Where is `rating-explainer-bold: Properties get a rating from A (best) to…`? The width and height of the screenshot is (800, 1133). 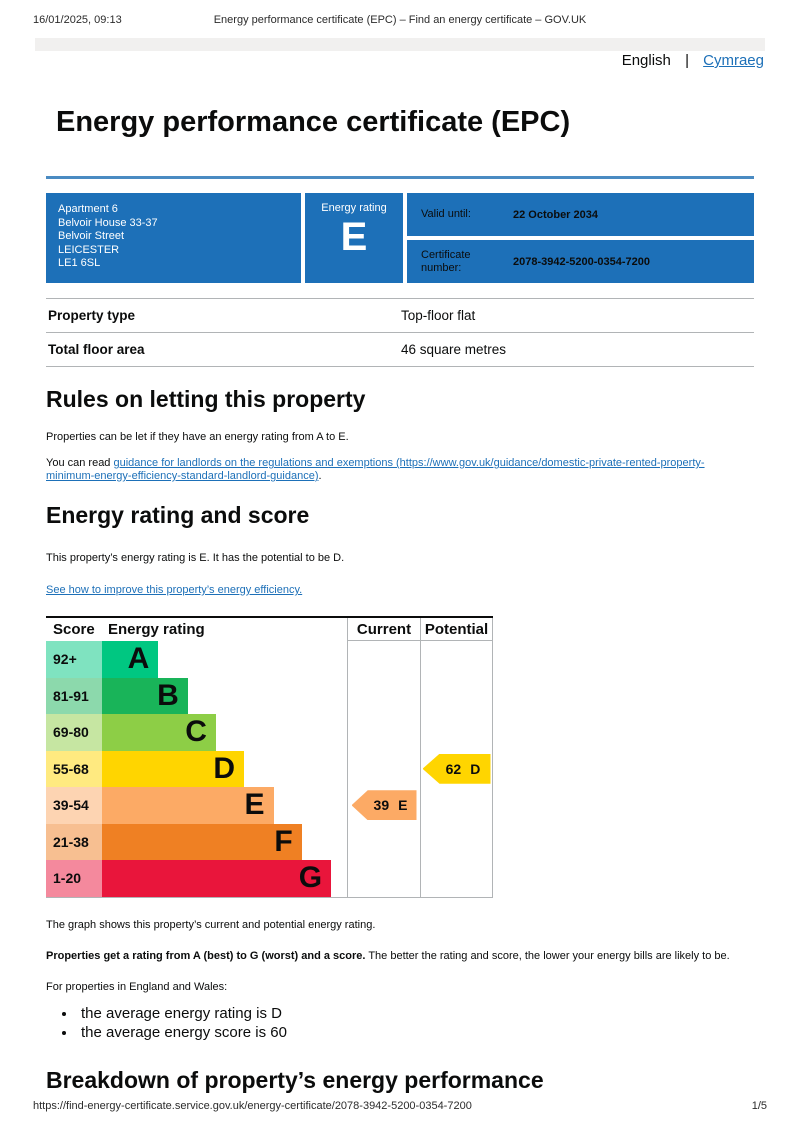 rating-explainer-bold: Properties get a rating from A (best) to… is located at coordinates (206, 955).